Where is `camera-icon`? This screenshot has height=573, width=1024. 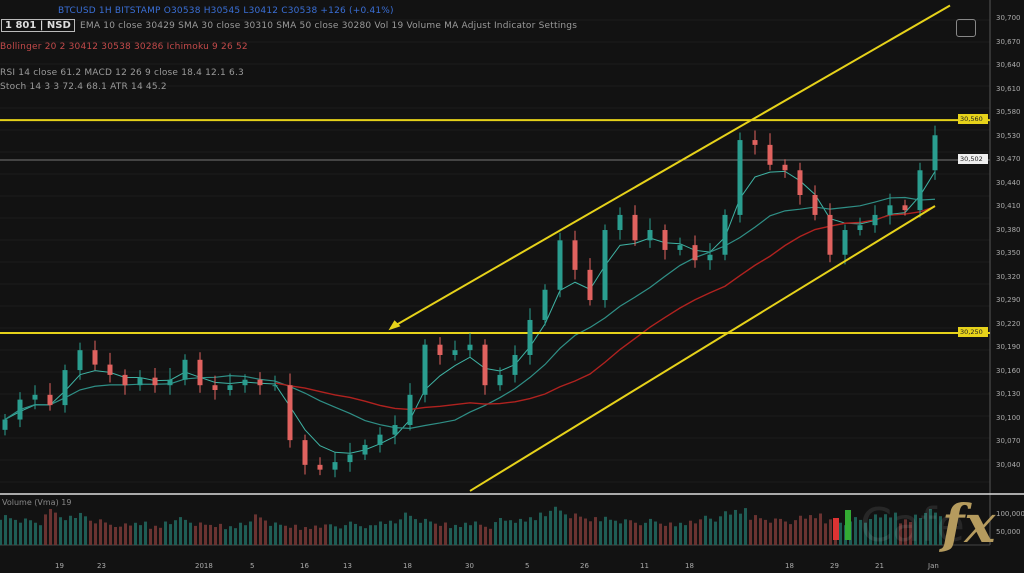
camera-icon is located at coordinates (966, 28).